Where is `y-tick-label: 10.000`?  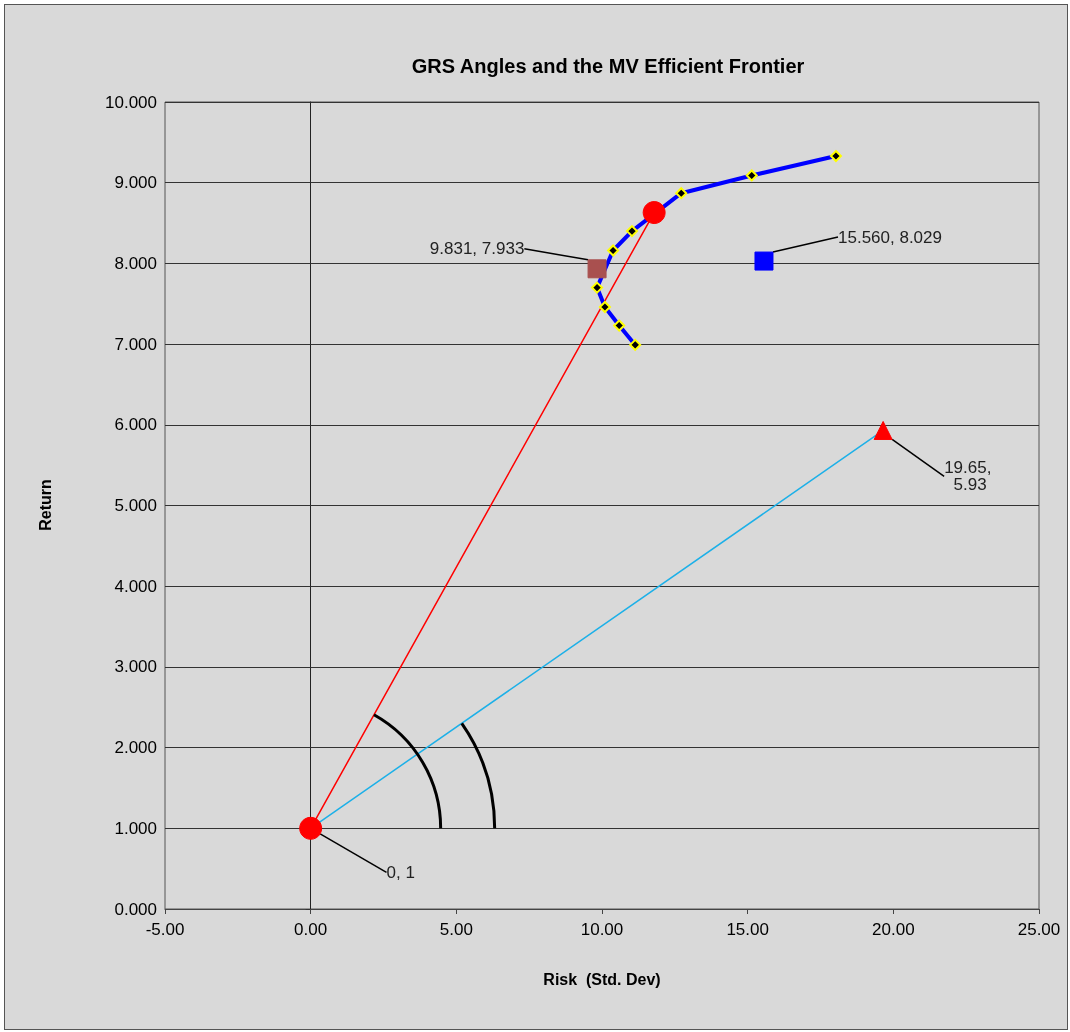 y-tick-label: 10.000 is located at coordinates (131, 102).